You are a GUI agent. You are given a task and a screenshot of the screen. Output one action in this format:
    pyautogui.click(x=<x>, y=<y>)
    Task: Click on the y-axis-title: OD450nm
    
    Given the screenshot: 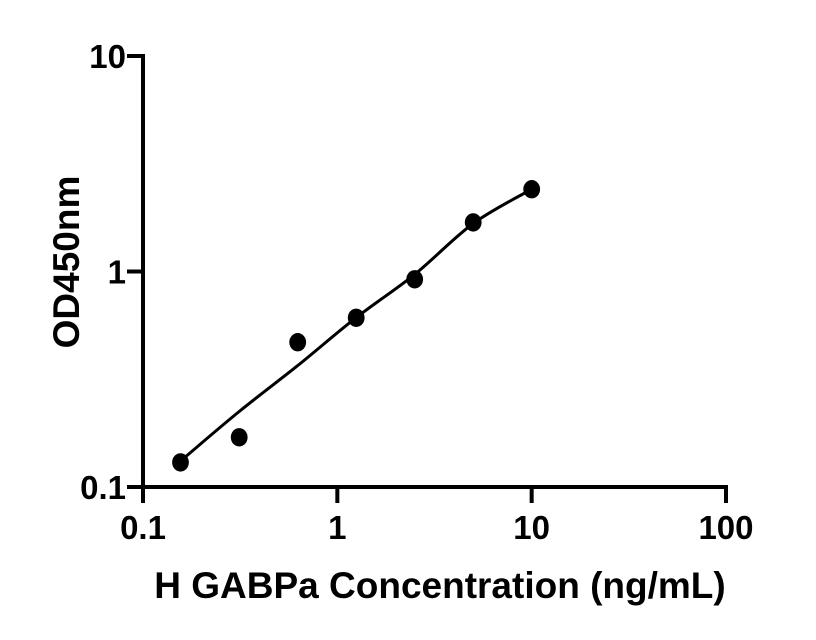 What is the action you would take?
    pyautogui.click(x=66, y=262)
    